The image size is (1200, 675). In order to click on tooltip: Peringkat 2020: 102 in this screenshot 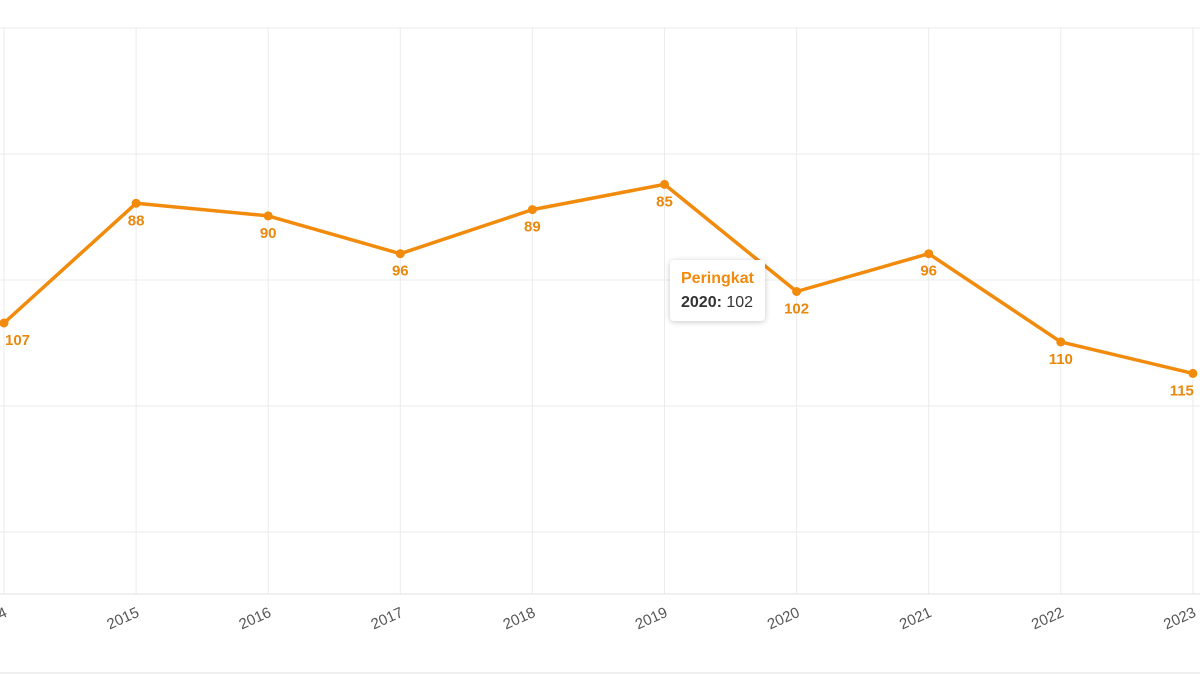, I will do `click(717, 290)`.